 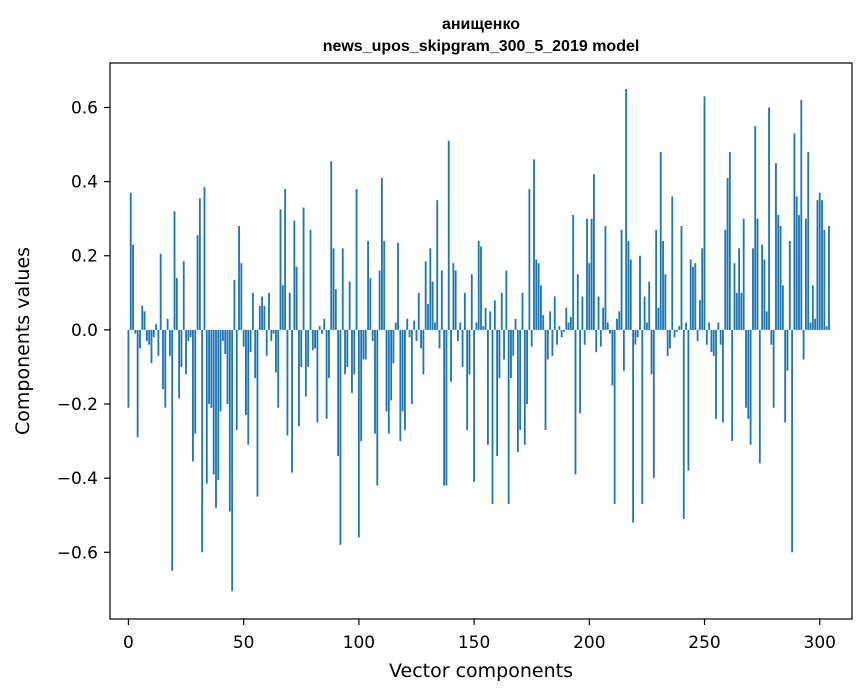 I want to click on y-axis-ticks: −0.6 −0.4 −0.2 0.0 0.2 0.4 0.6, so click(x=83, y=330).